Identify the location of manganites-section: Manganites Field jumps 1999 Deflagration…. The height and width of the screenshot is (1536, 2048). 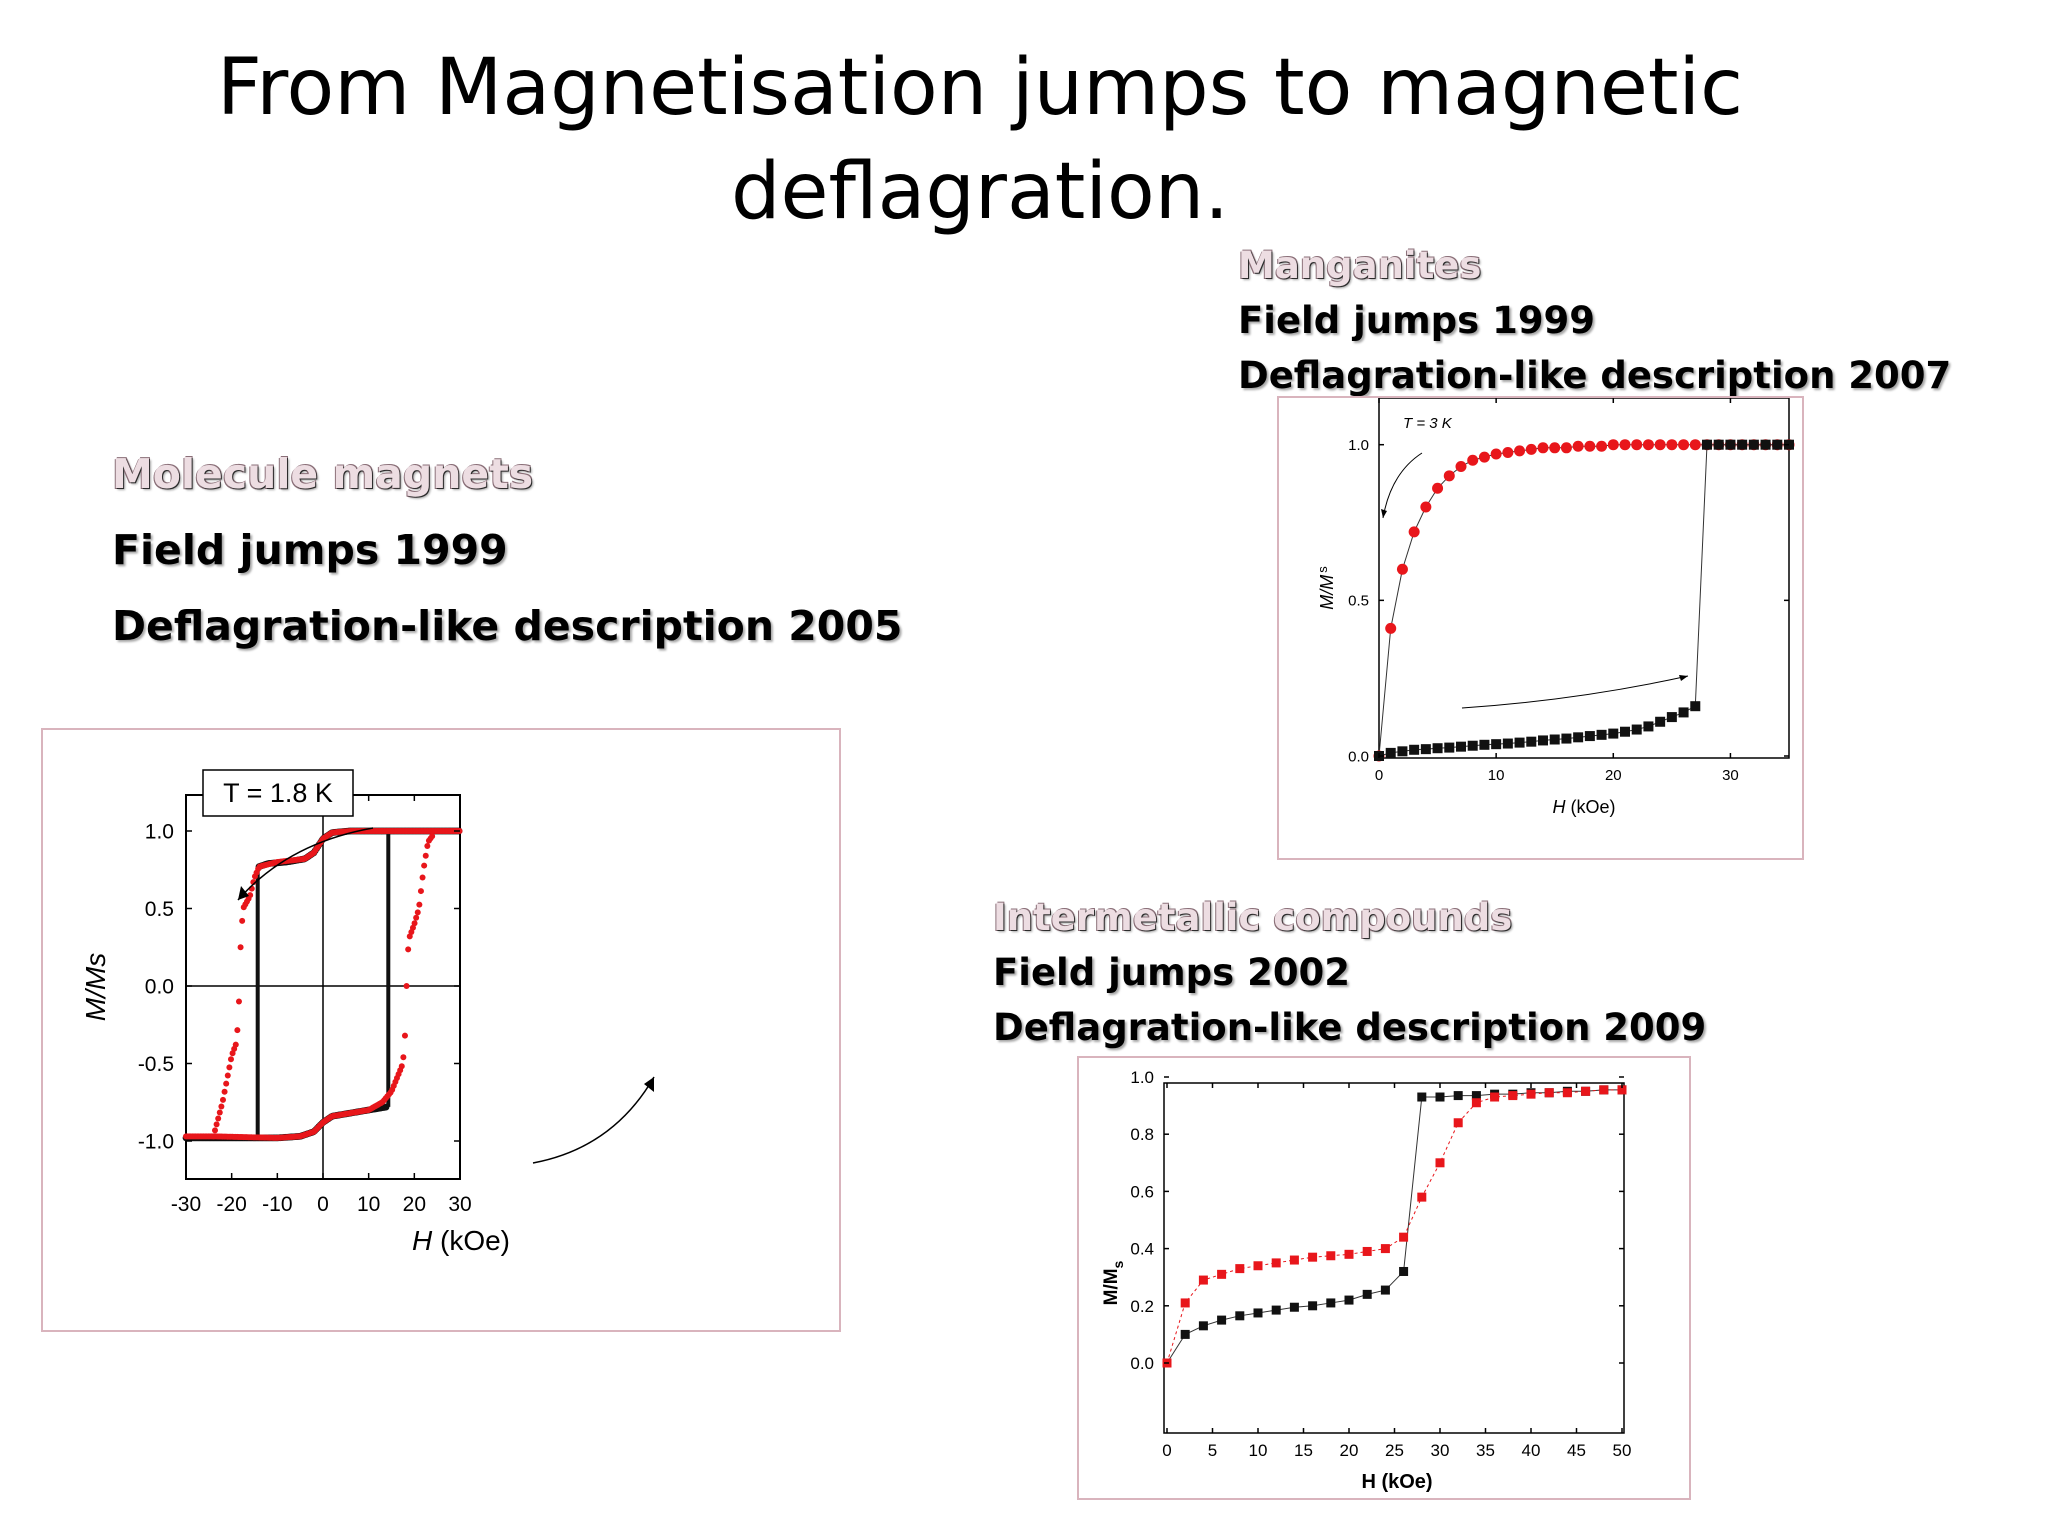
(1594, 320).